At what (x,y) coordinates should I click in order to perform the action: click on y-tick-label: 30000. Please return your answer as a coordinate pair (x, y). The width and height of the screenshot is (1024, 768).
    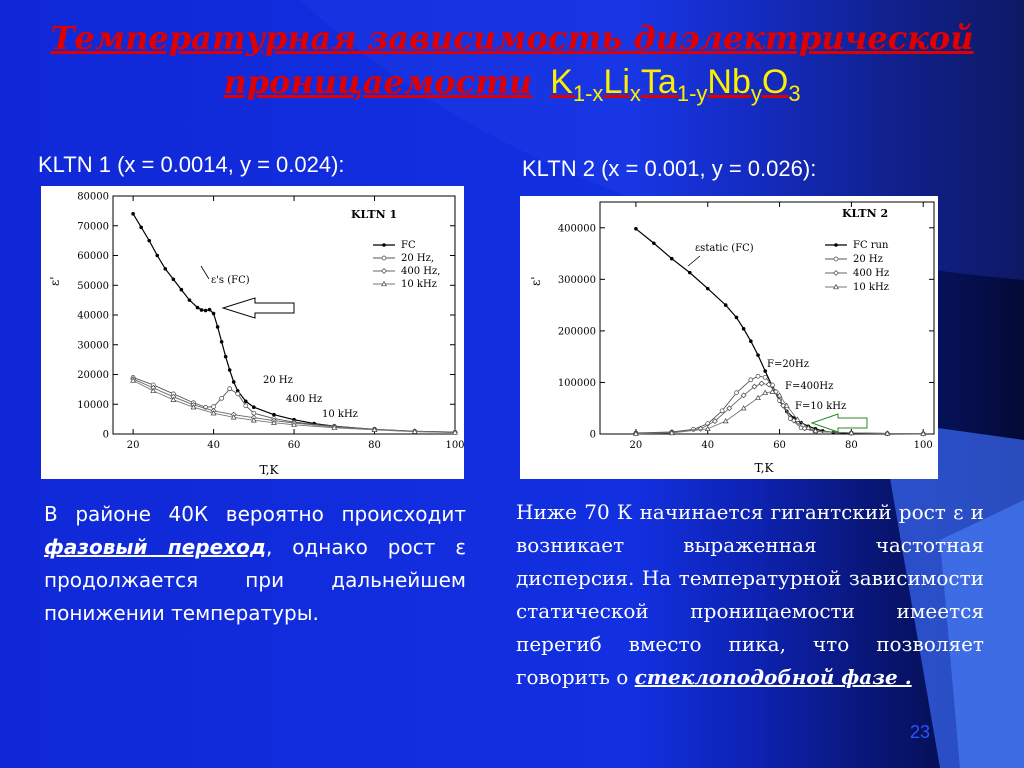
    Looking at the image, I should click on (93, 345).